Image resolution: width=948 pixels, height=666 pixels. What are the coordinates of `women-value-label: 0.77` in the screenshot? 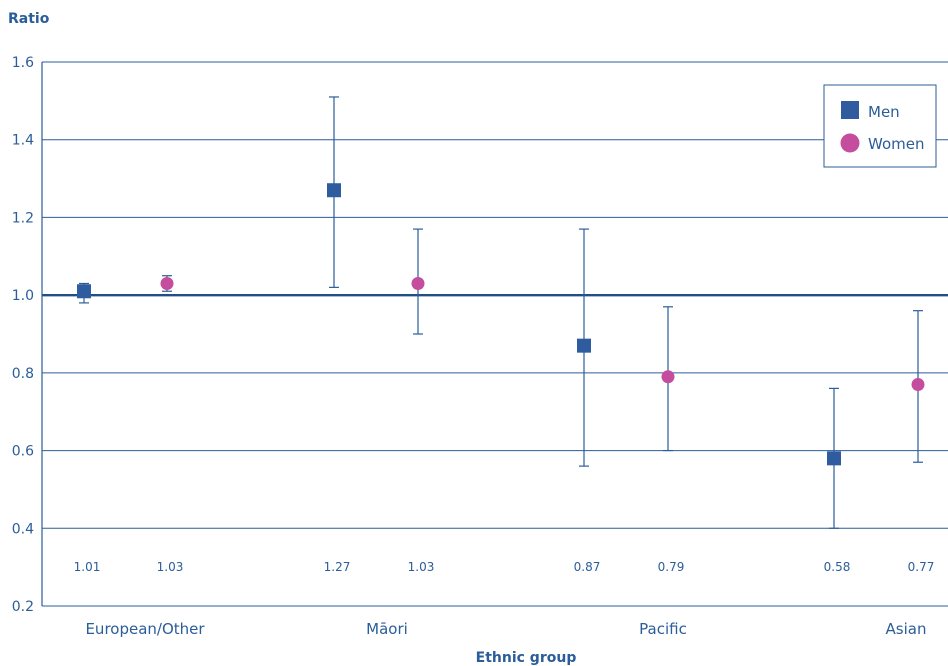 It's located at (921, 567).